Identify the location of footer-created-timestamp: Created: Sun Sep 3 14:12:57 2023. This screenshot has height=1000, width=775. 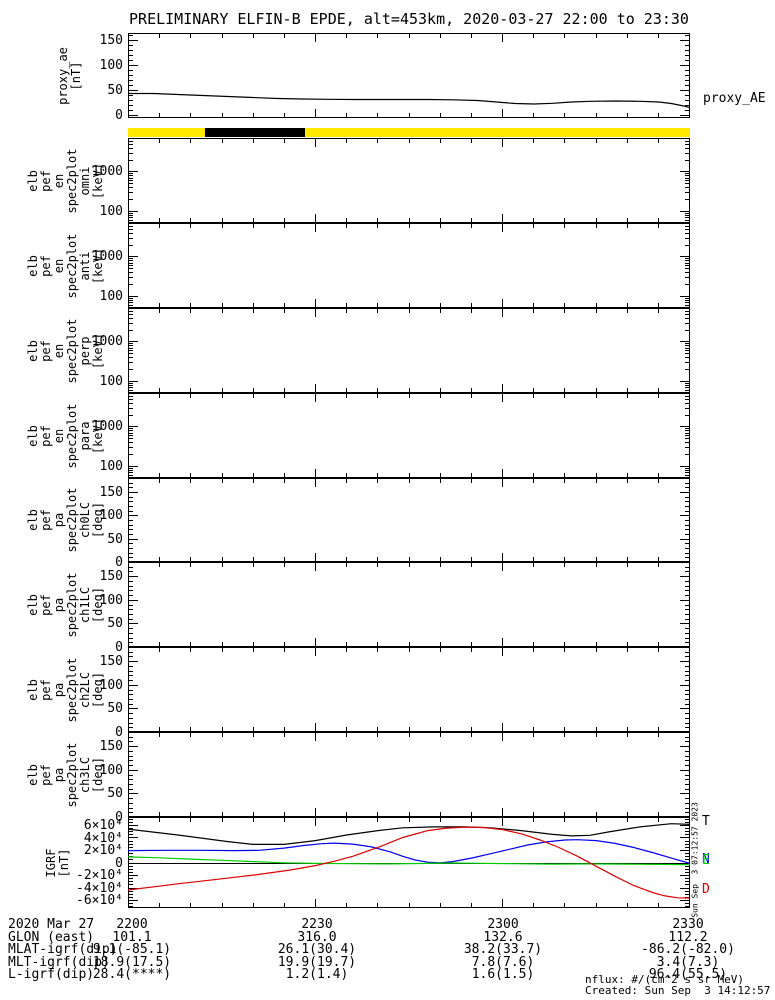
(678, 990).